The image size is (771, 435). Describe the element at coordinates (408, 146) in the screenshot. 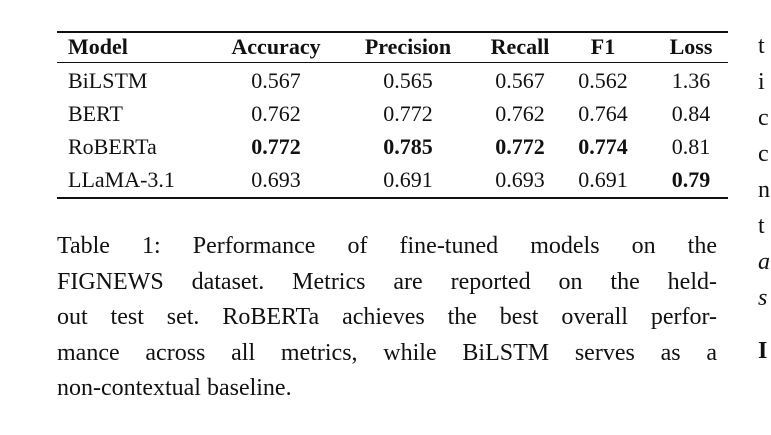

I see `metric-cell: 0.785` at that location.